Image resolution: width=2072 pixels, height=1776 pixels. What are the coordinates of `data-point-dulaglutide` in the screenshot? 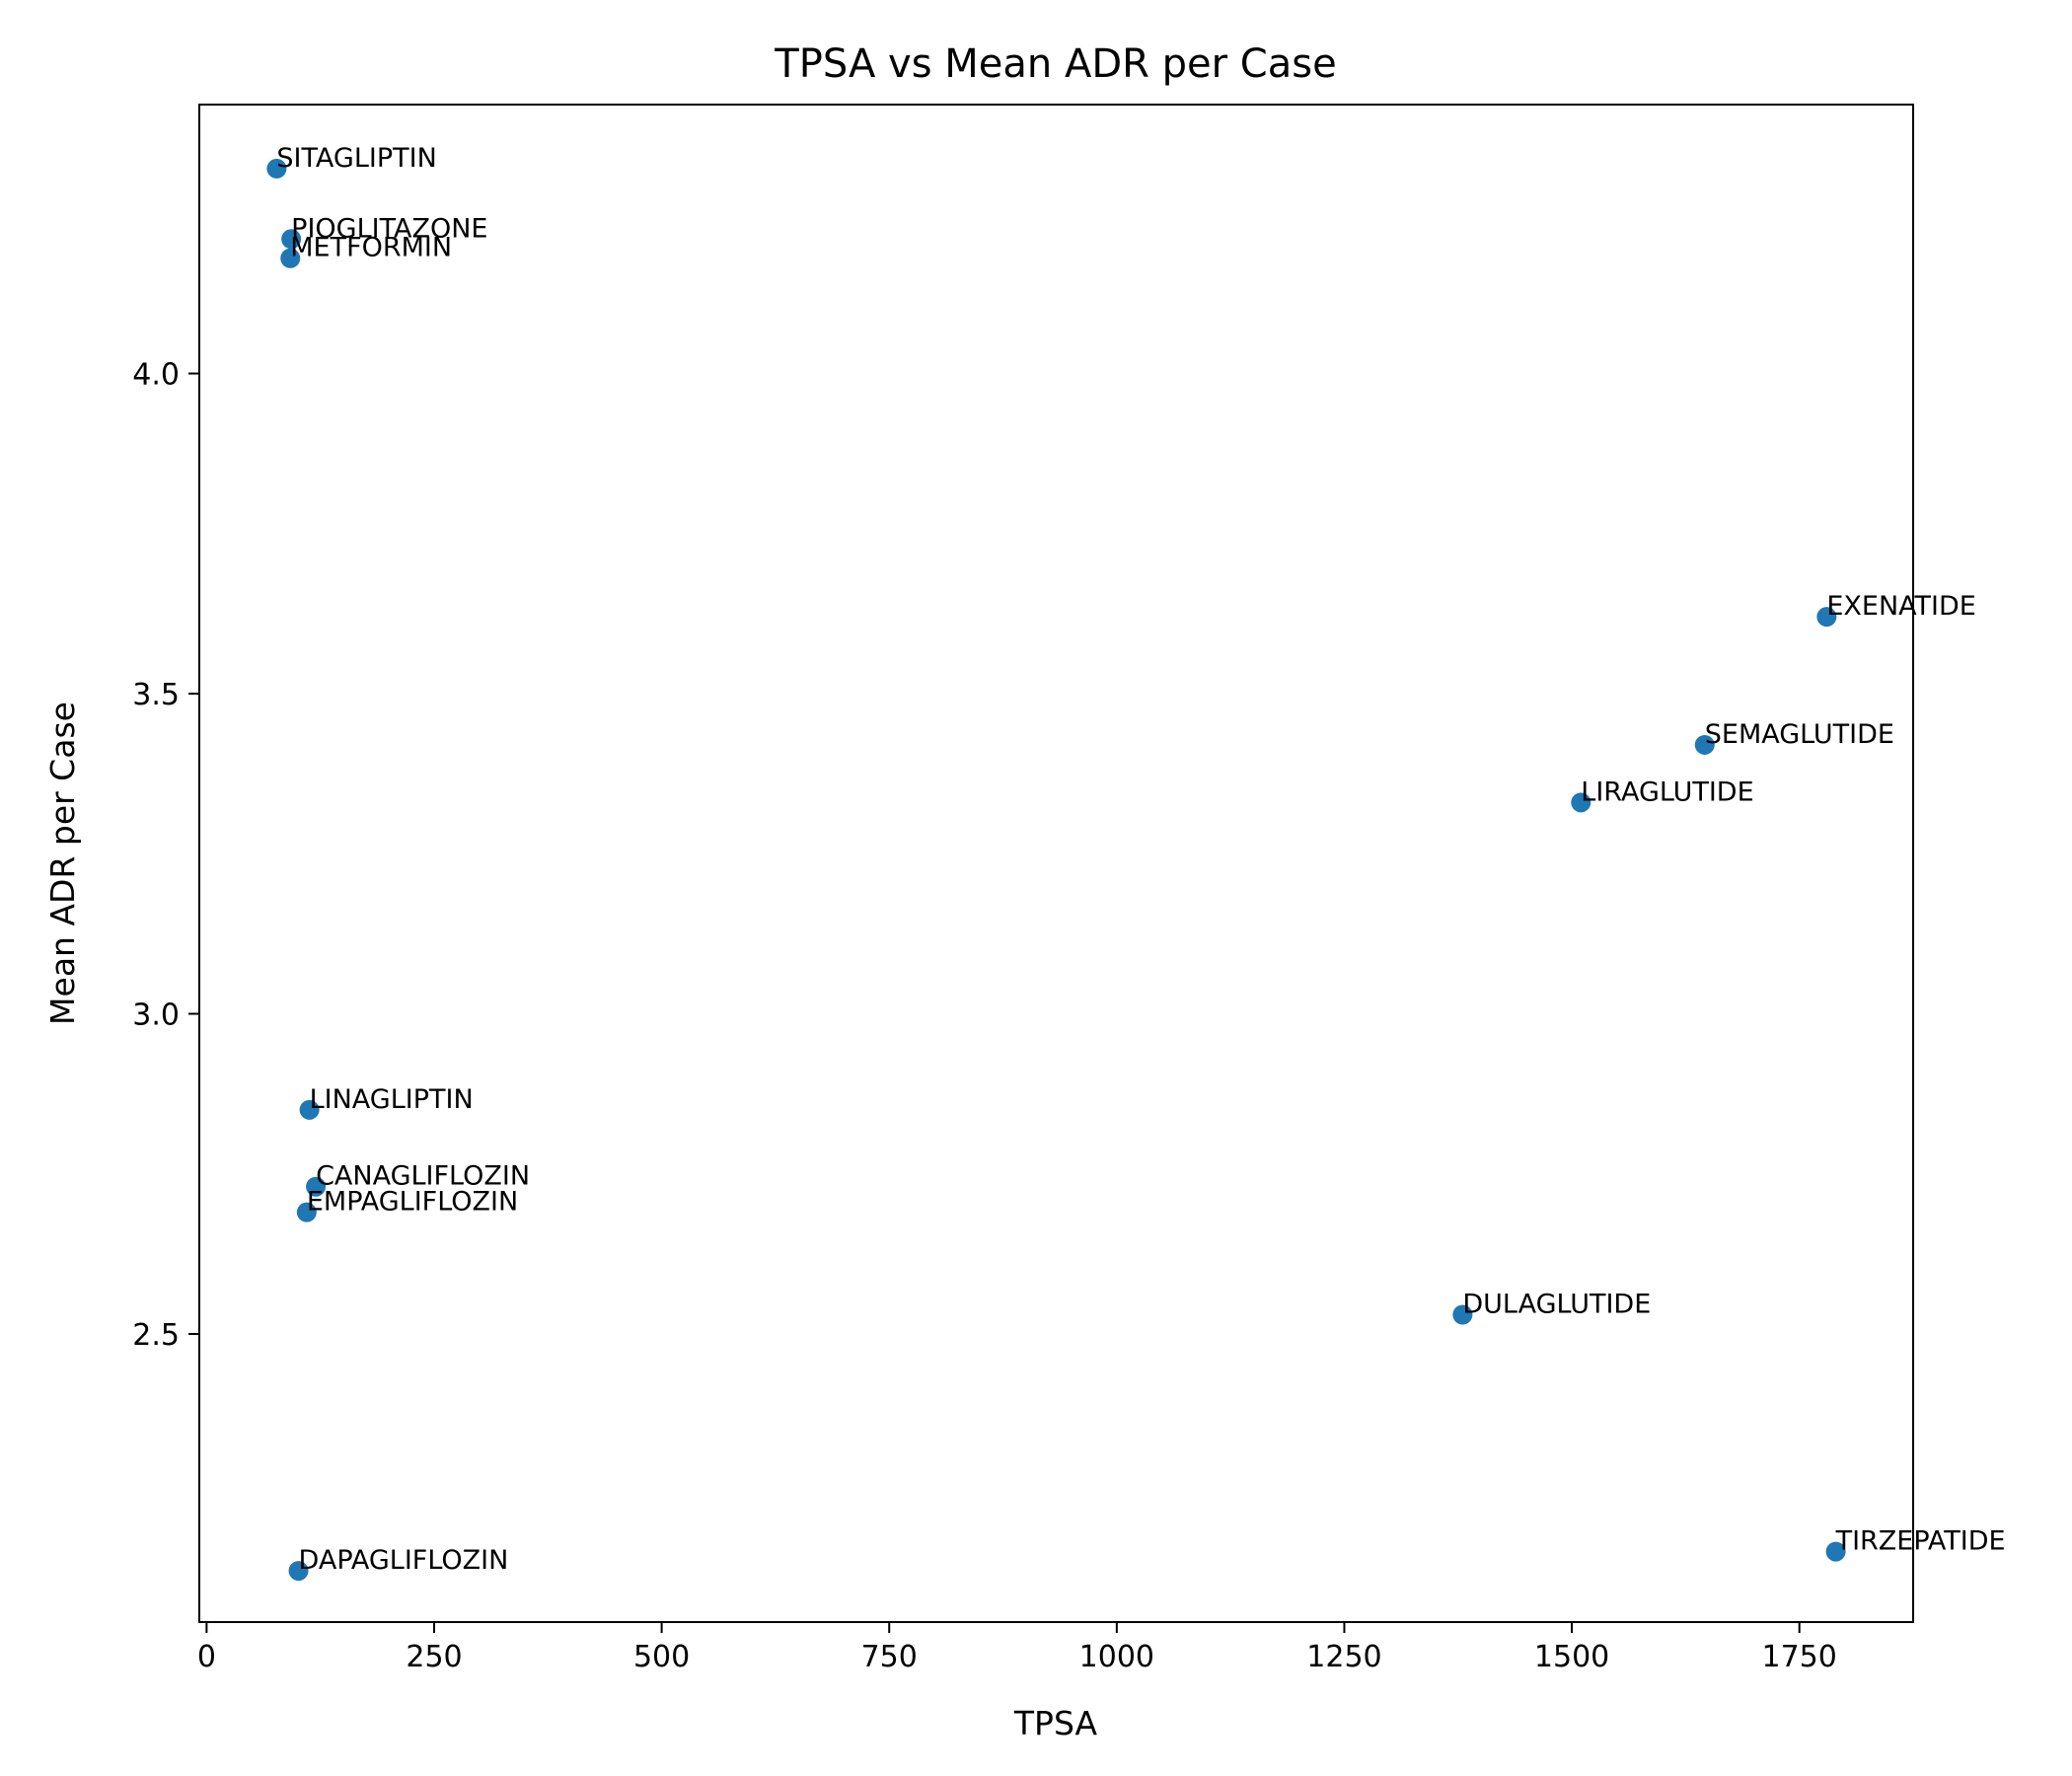 It's located at (1462, 1314).